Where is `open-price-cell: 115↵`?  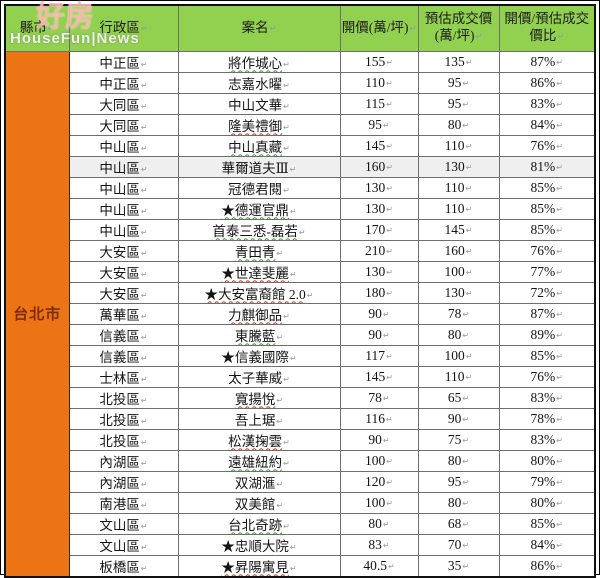
open-price-cell: 115↵ is located at coordinates (379, 103).